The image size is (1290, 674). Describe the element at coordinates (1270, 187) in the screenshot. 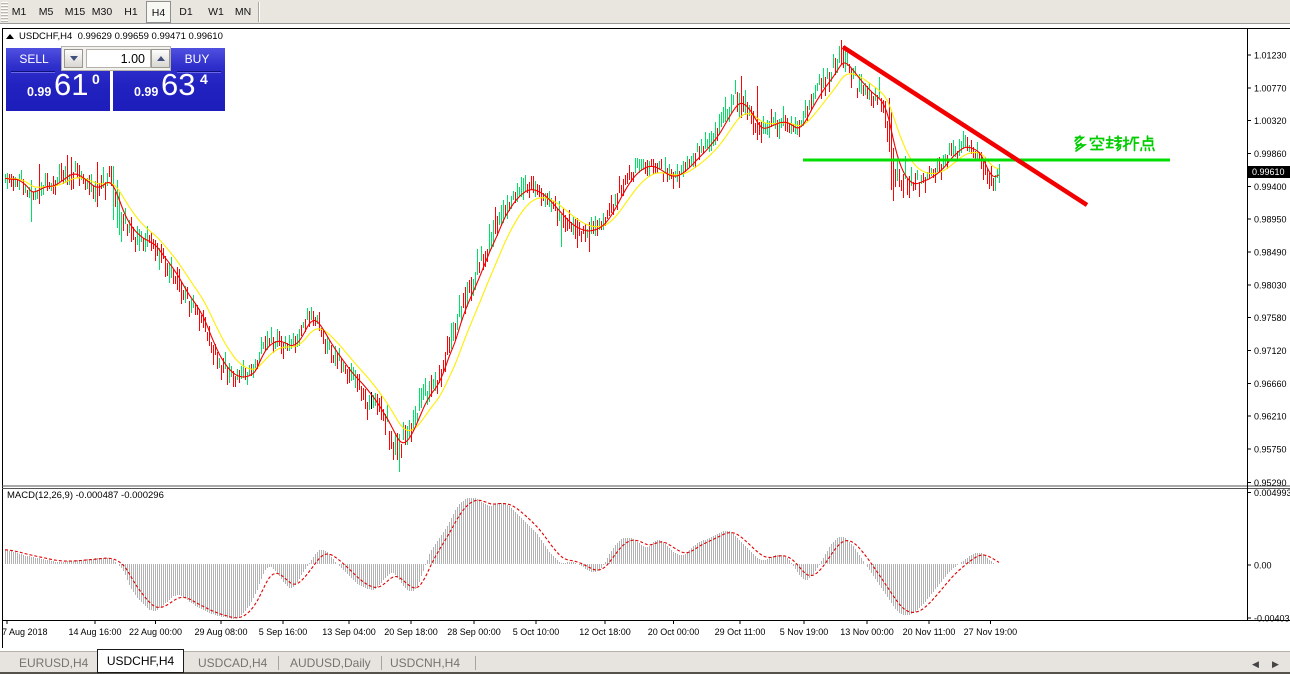

I see `svg-text: 0.99400` at that location.